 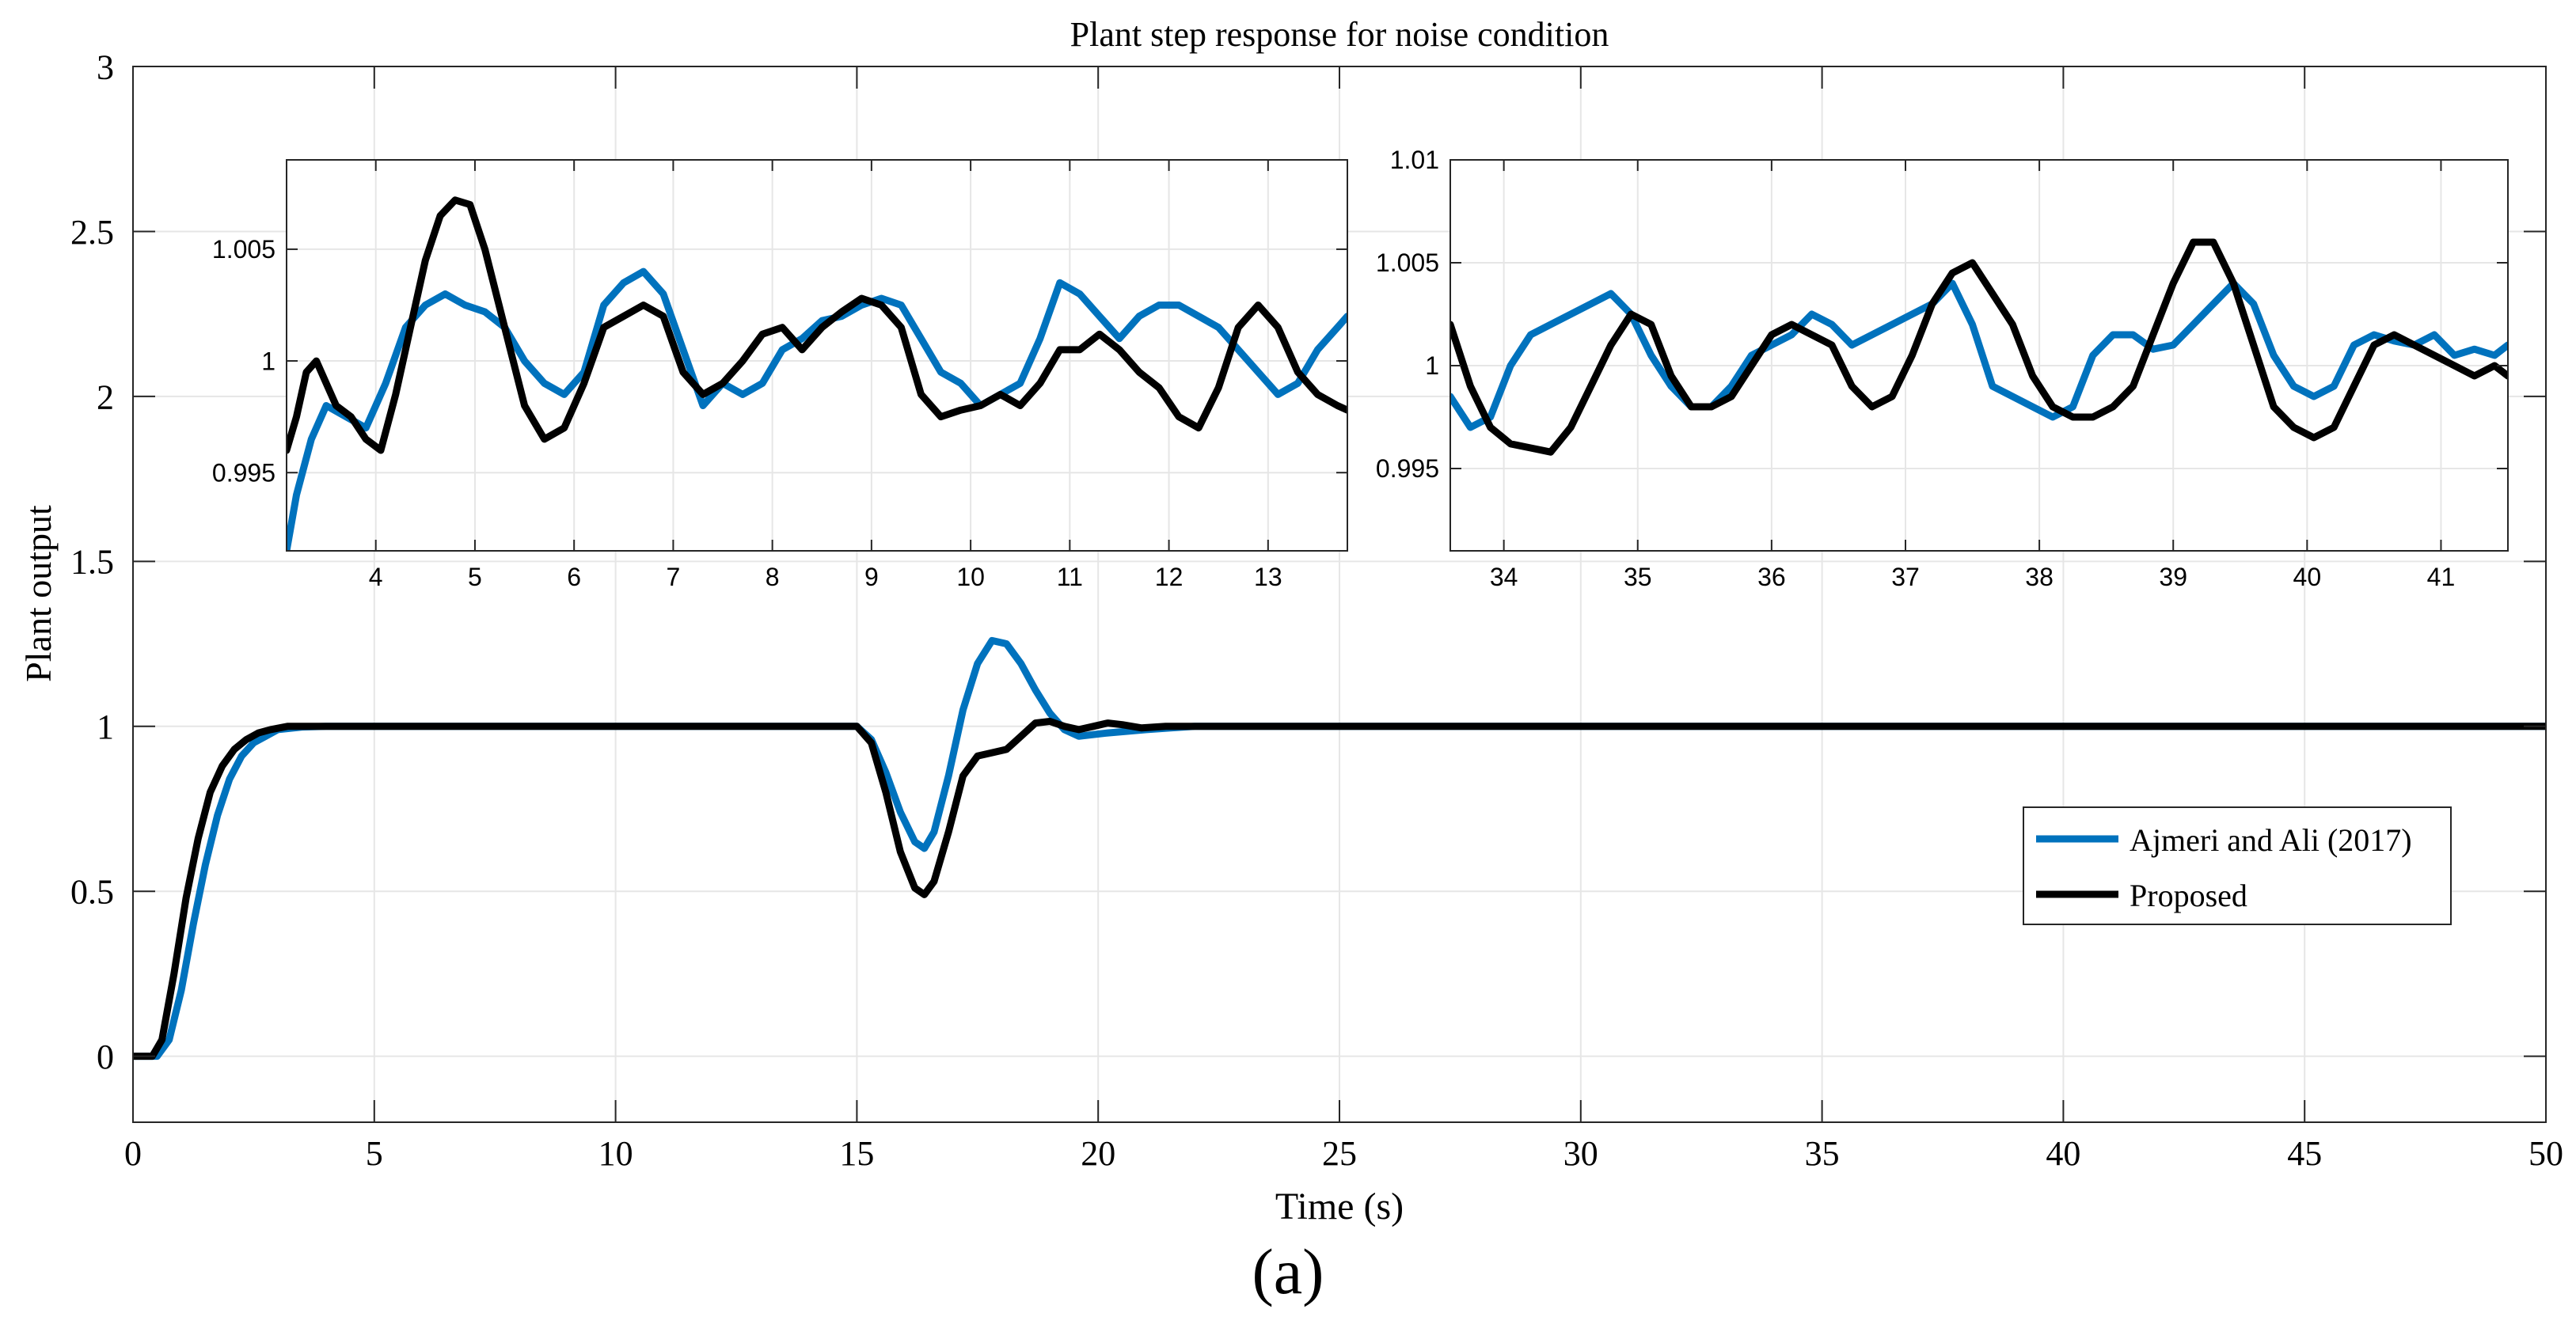 I want to click on inset-left-plot-area, so click(x=817, y=355).